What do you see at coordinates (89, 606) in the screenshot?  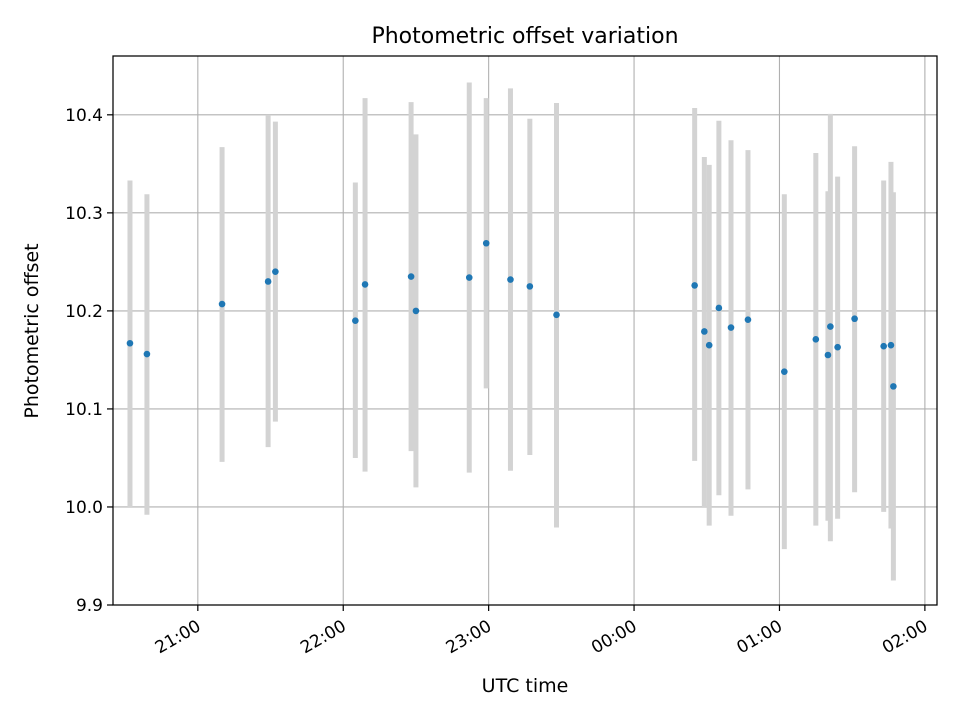 I see `y-tick-label: 9.9` at bounding box center [89, 606].